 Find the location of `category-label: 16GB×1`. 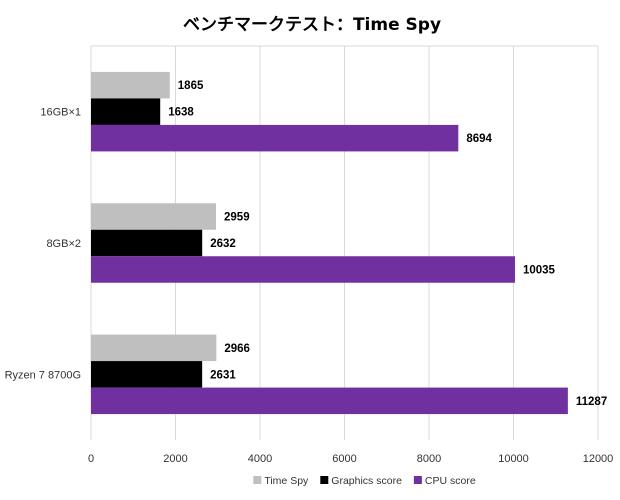

category-label: 16GB×1 is located at coordinates (60, 113).